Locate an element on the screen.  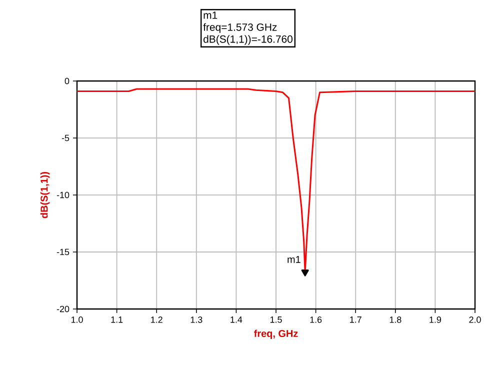
x-tick-label: 1.2 is located at coordinates (156, 319).